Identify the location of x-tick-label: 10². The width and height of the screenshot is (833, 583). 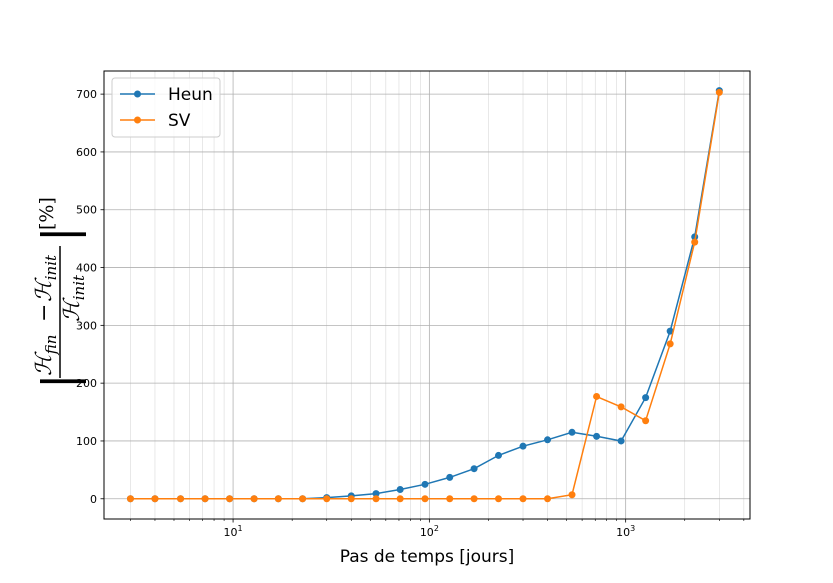
(429, 531).